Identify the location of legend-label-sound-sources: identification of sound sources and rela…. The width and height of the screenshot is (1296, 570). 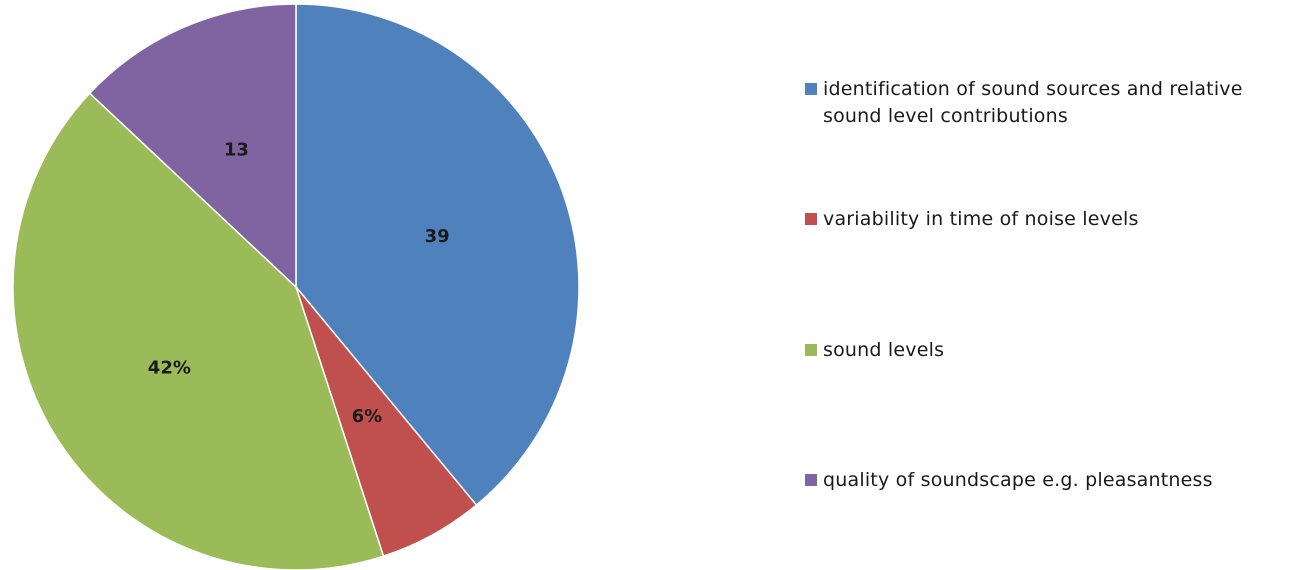
(1033, 102).